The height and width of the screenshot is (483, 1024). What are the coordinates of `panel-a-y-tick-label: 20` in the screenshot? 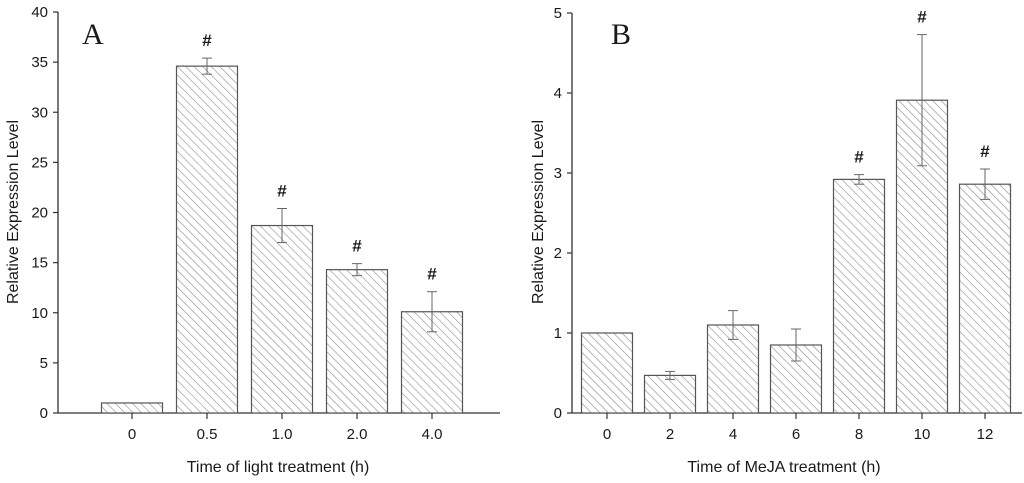 It's located at (39, 213).